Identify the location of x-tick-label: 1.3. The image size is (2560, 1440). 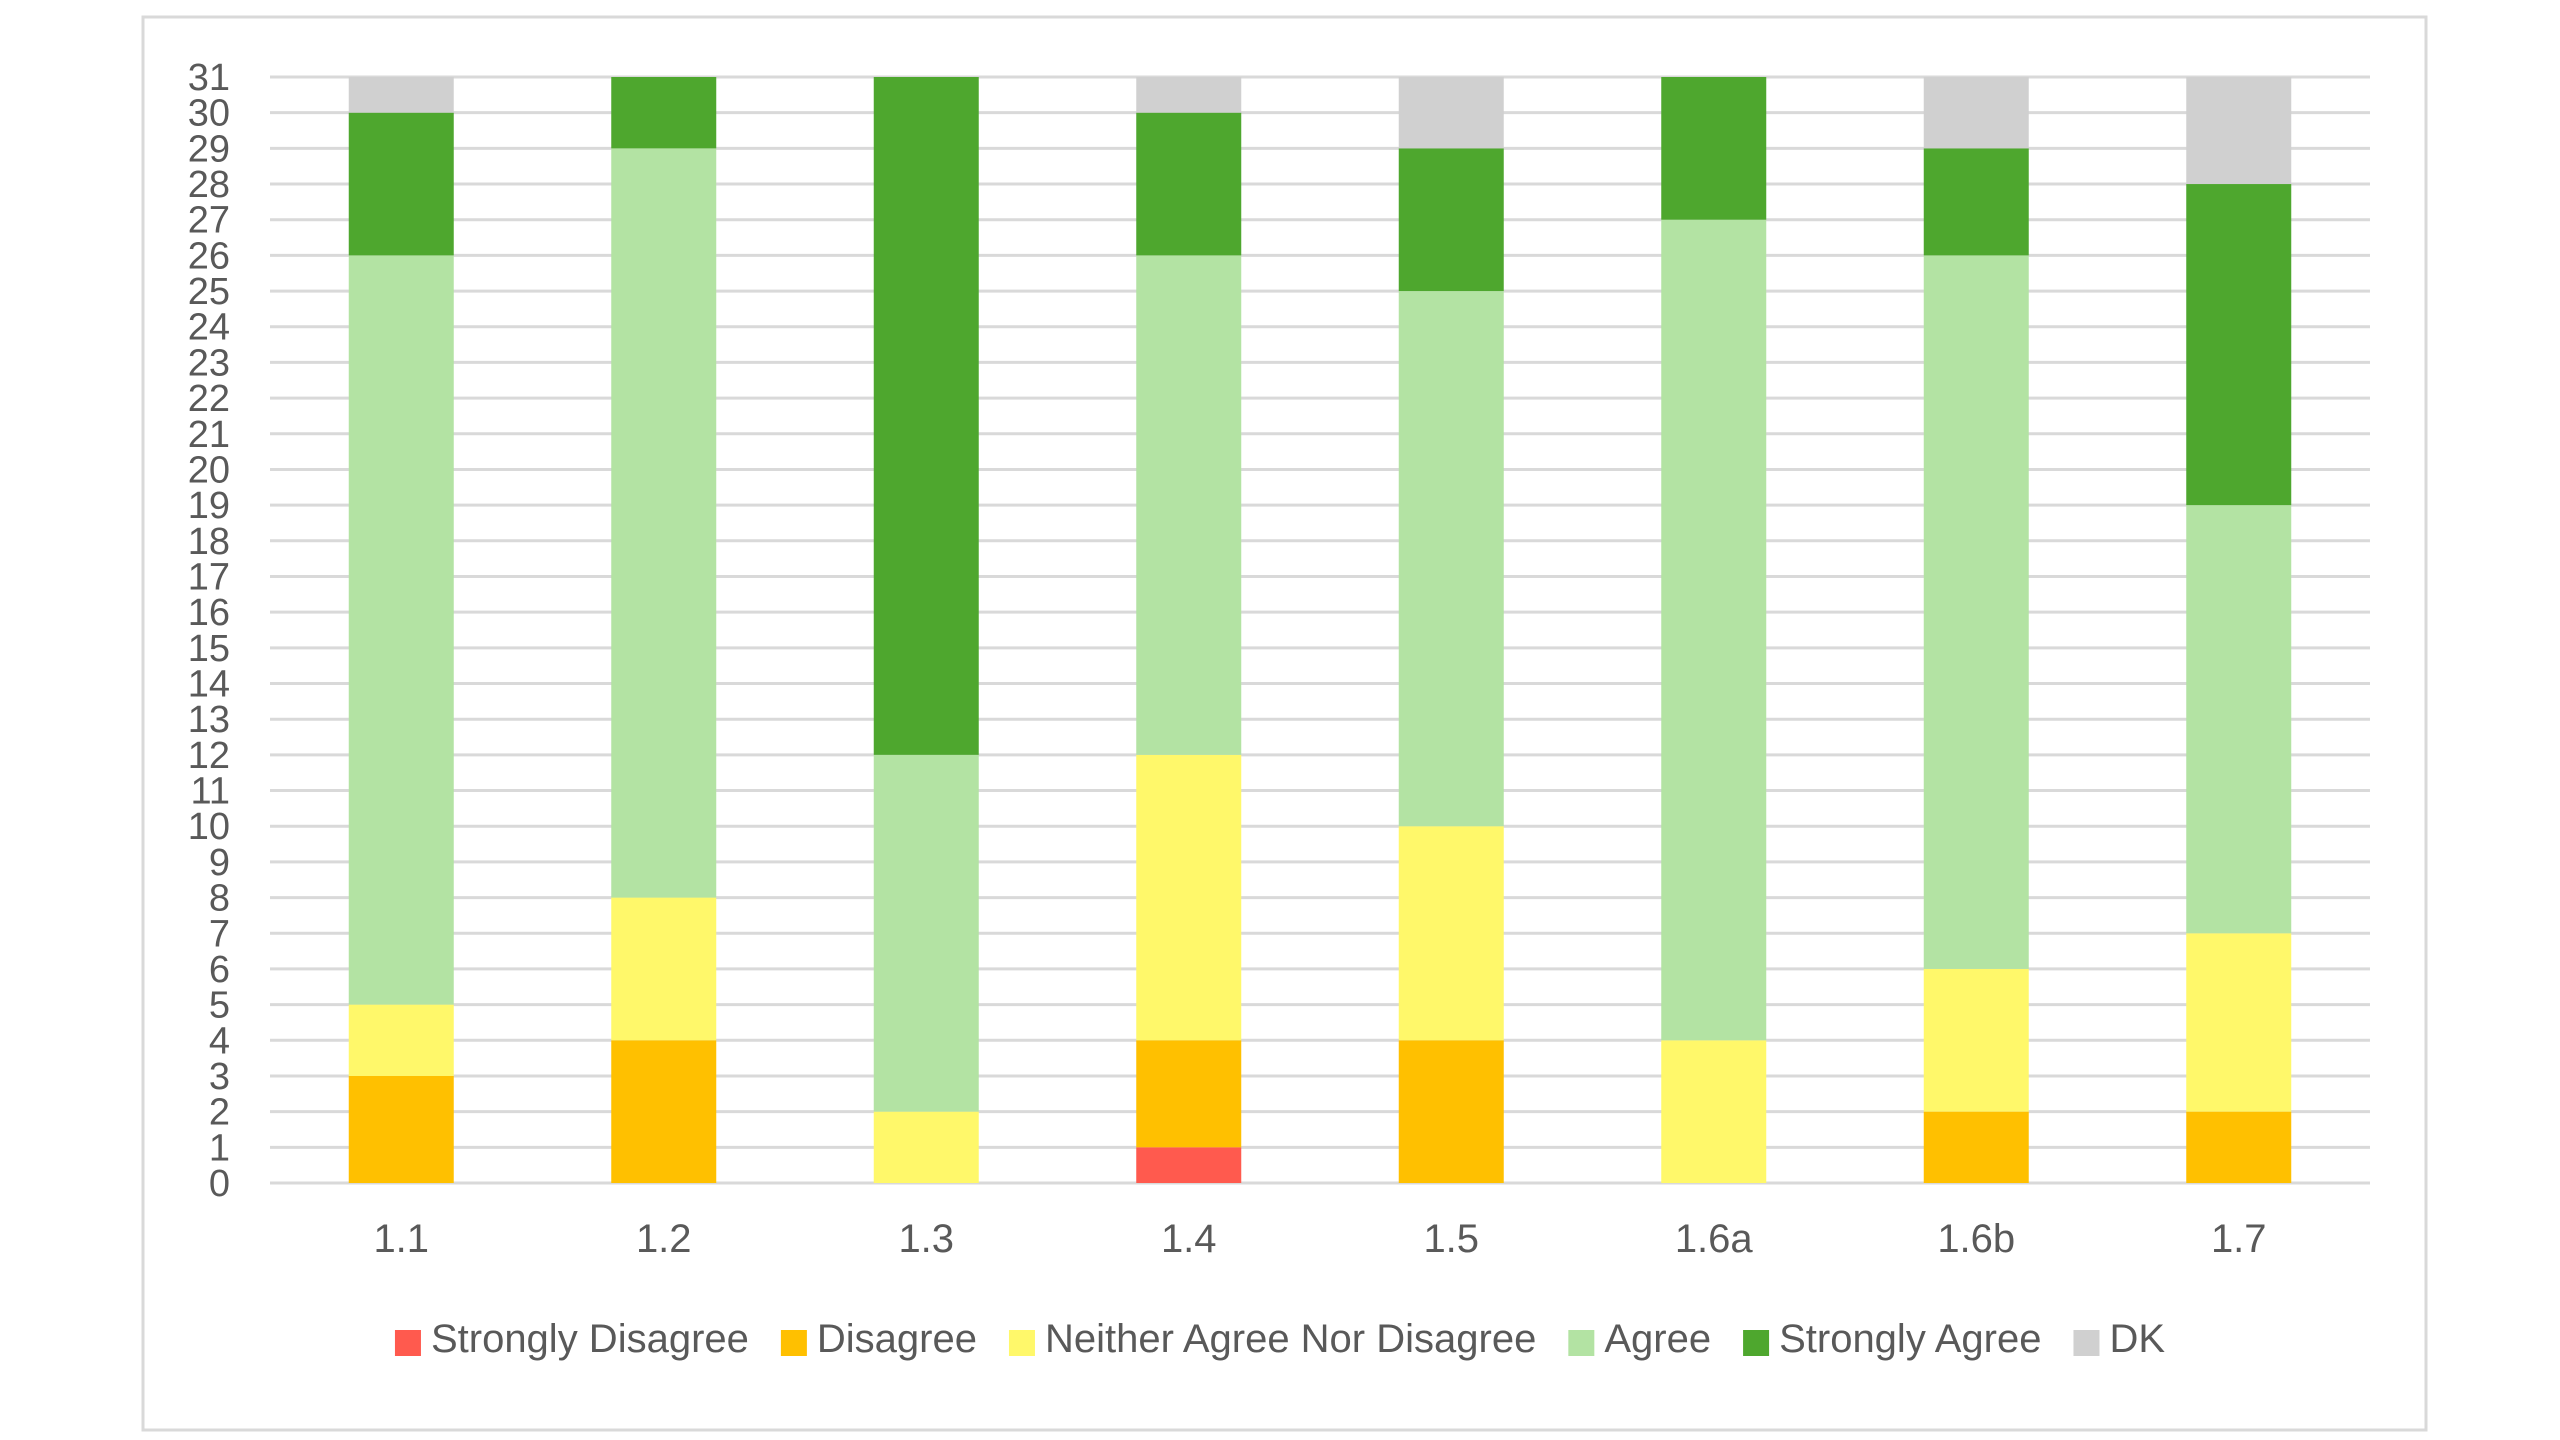
(926, 1239).